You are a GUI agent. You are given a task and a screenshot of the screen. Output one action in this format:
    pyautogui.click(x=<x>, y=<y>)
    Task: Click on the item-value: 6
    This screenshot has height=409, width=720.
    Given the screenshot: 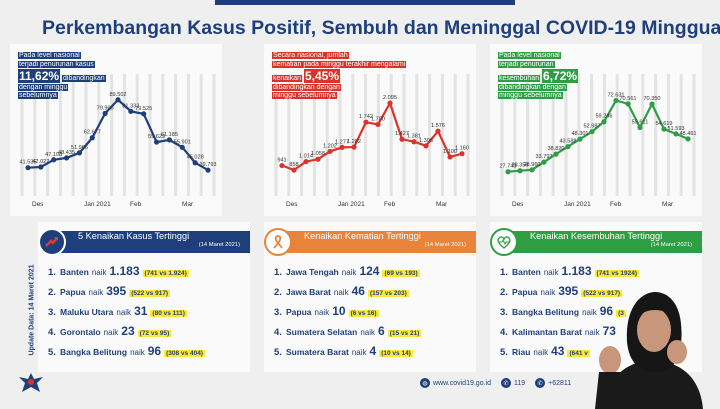 What is the action you would take?
    pyautogui.click(x=381, y=331)
    